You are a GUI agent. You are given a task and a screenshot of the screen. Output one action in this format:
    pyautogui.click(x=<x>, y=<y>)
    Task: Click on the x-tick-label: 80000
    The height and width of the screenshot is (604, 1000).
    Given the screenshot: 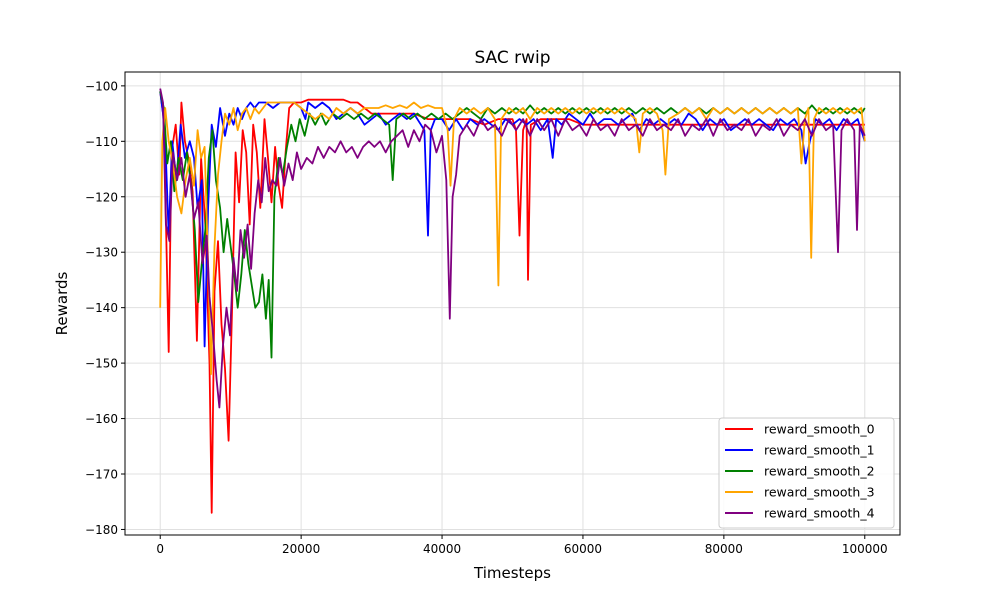 What is the action you would take?
    pyautogui.click(x=724, y=549)
    